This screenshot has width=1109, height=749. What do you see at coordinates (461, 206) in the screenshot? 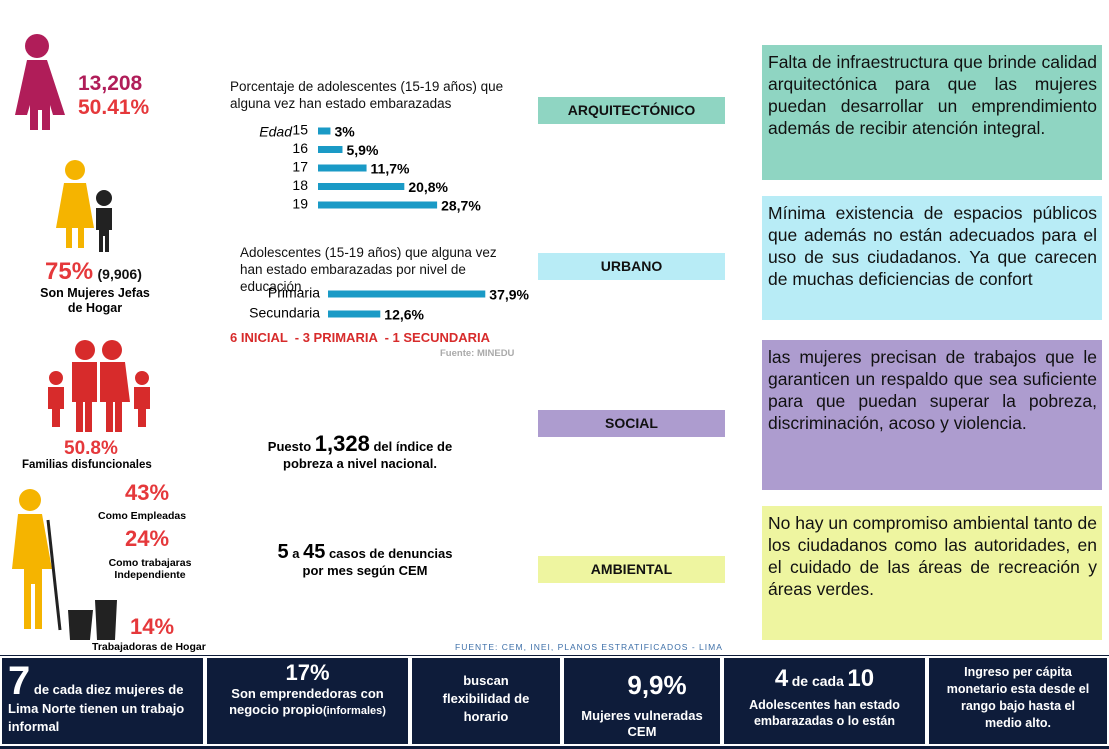
I see `value-label: 28,7%` at bounding box center [461, 206].